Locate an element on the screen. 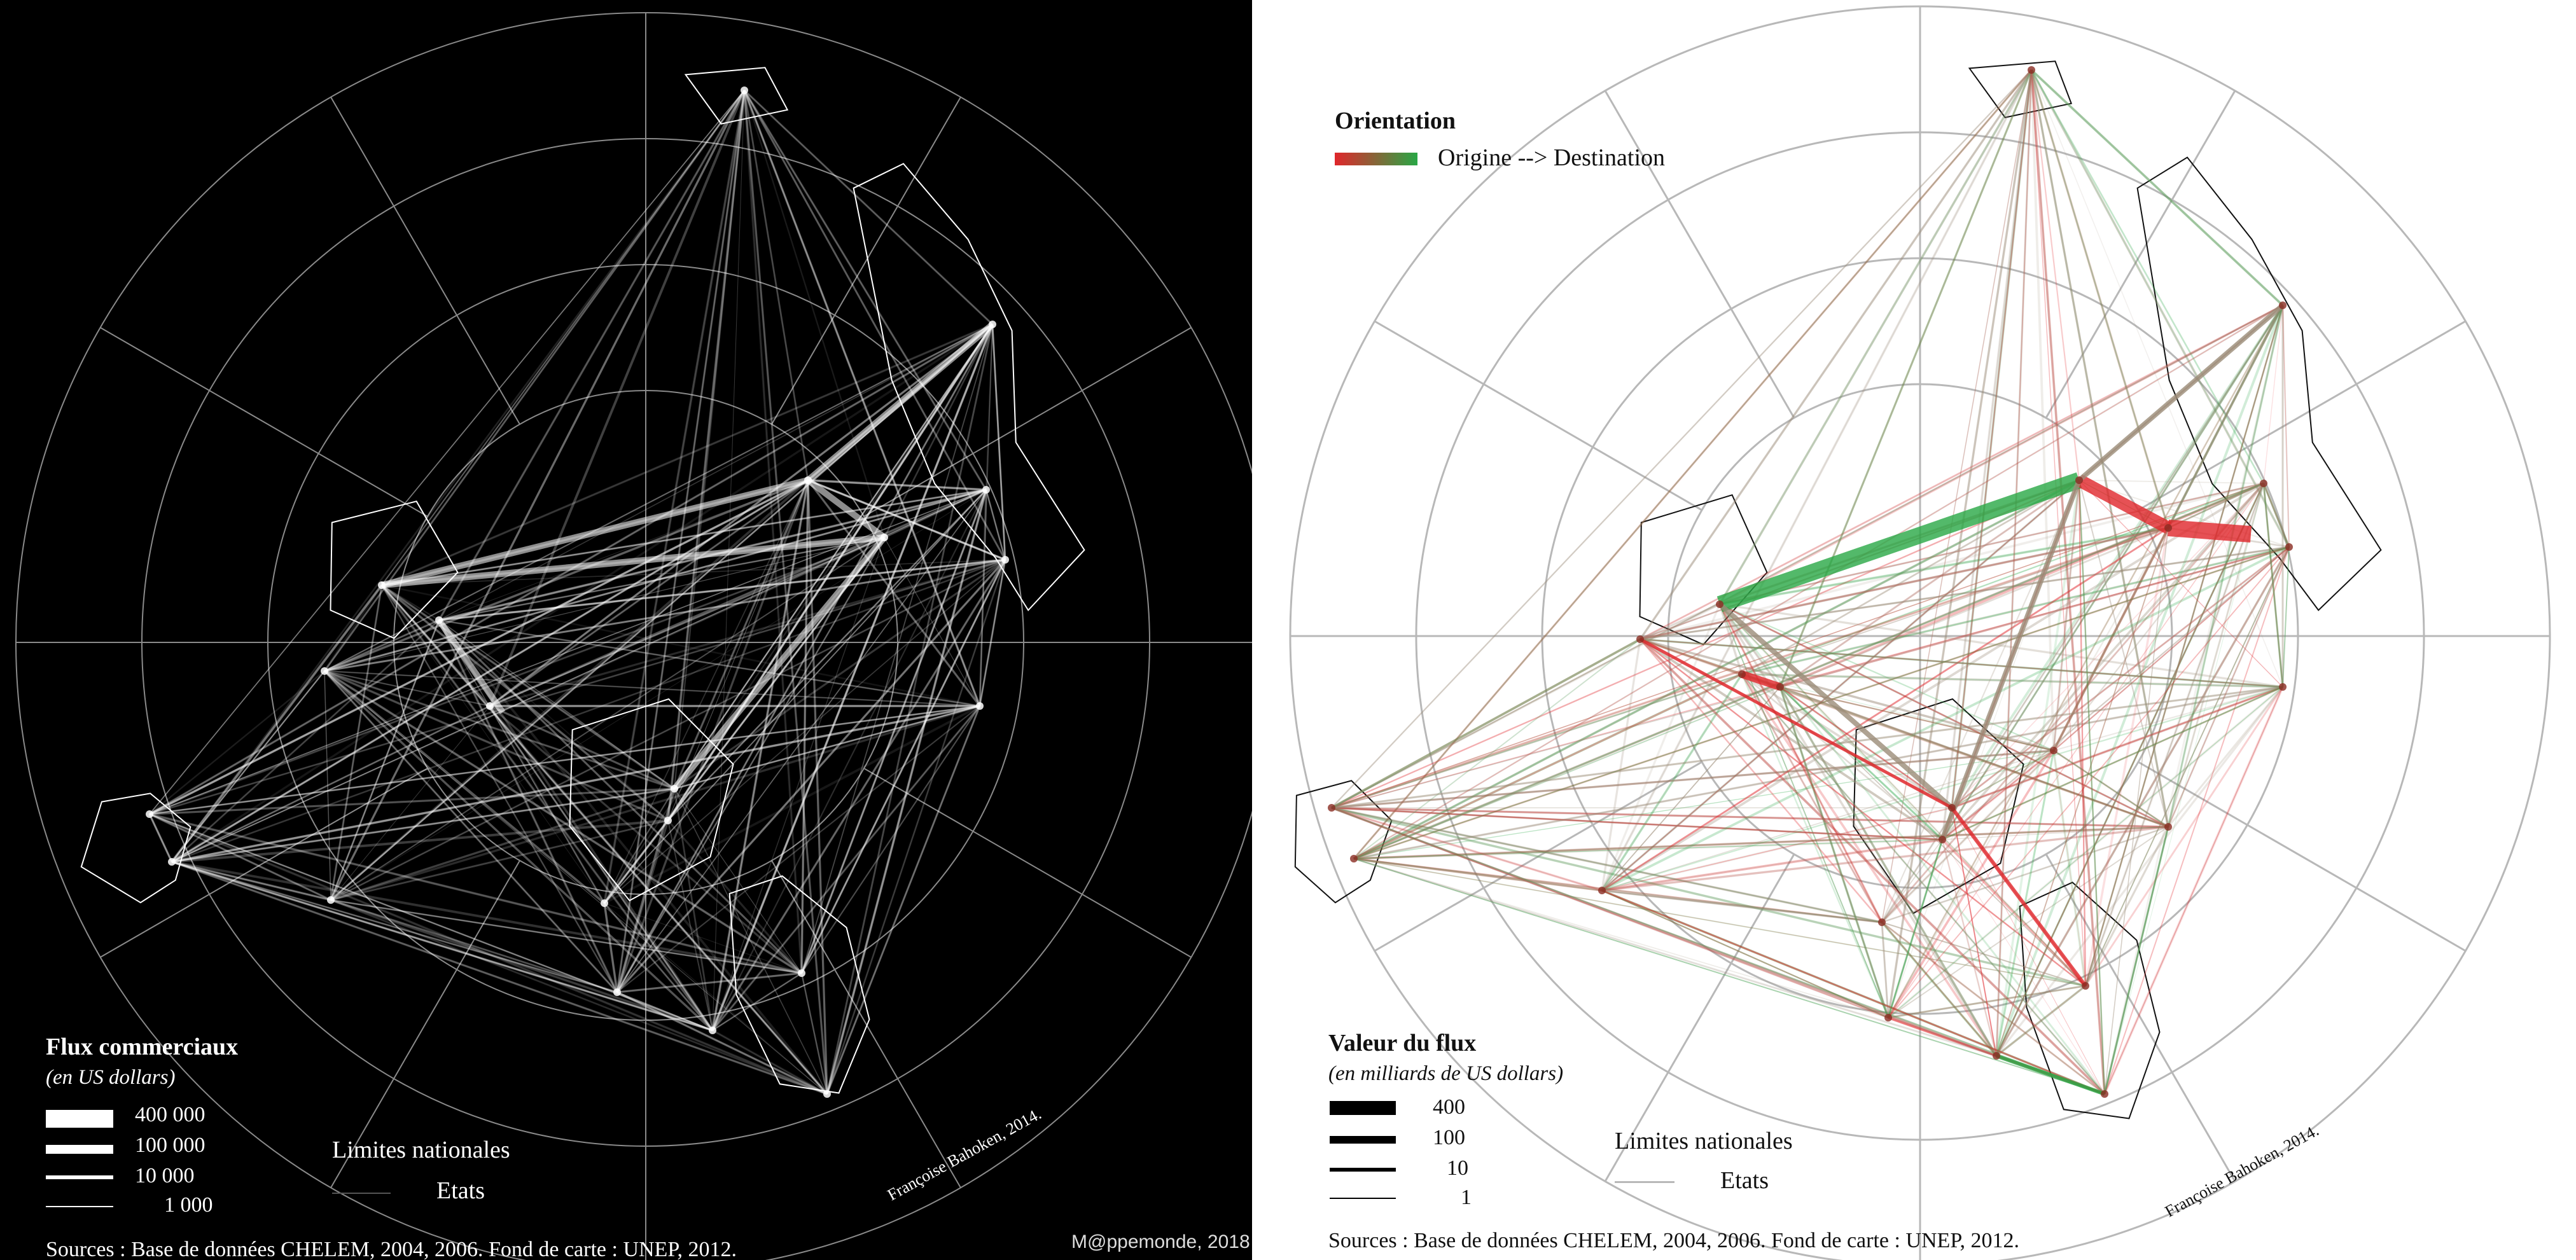 The width and height of the screenshot is (2576, 1260). country-outline is located at coordinates (1344, 842).